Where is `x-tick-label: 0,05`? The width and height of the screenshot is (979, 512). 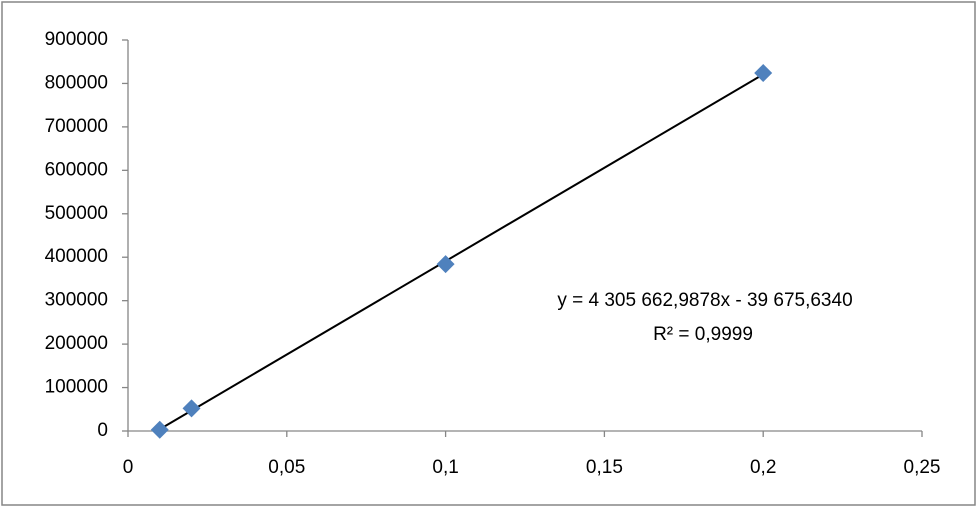
x-tick-label: 0,05 is located at coordinates (286, 467).